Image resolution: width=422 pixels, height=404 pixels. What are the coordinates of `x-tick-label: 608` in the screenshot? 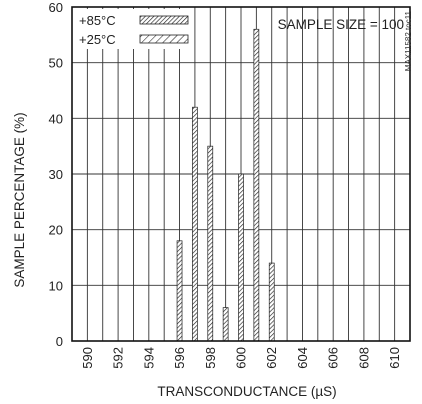 It's located at (363, 358).